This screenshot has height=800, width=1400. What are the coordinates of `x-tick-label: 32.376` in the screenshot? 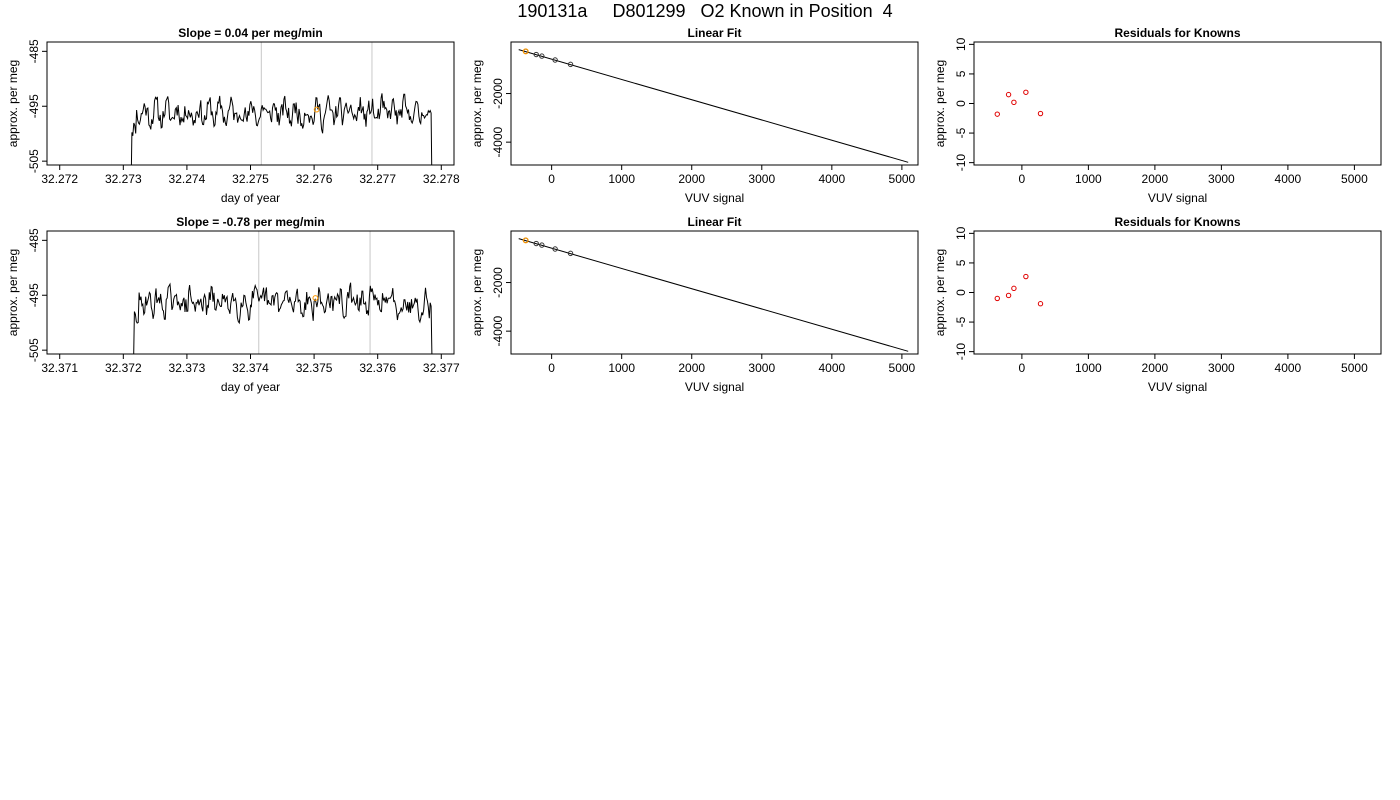 It's located at (377, 368).